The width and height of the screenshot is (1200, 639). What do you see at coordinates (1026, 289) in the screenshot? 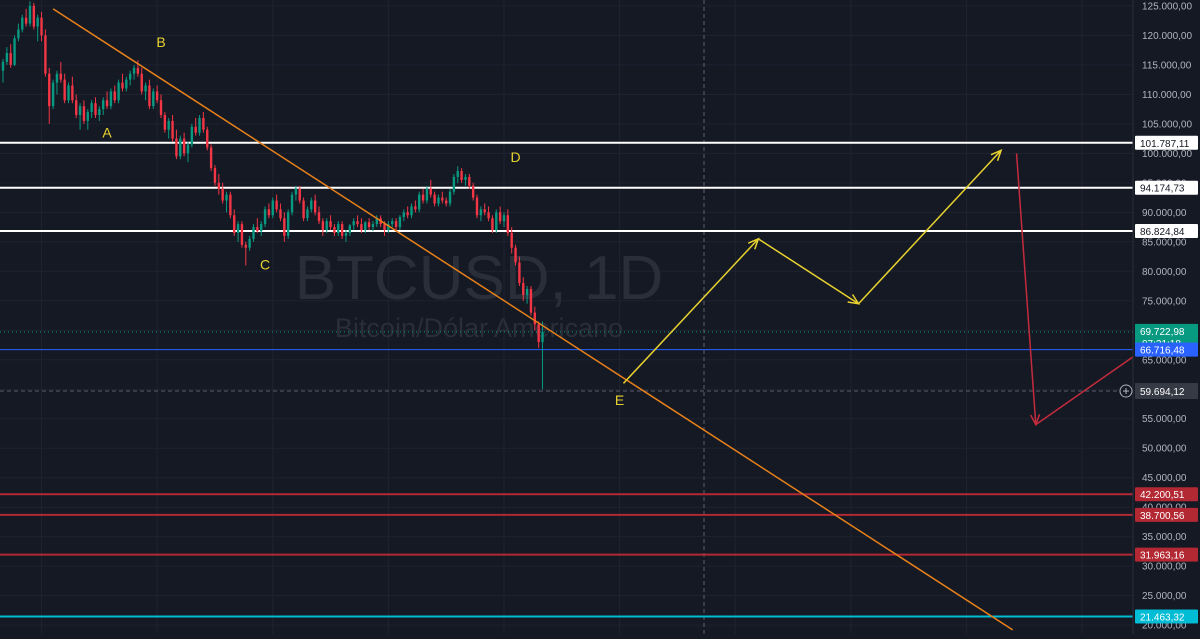
I see `bearish-projection-leg` at bounding box center [1026, 289].